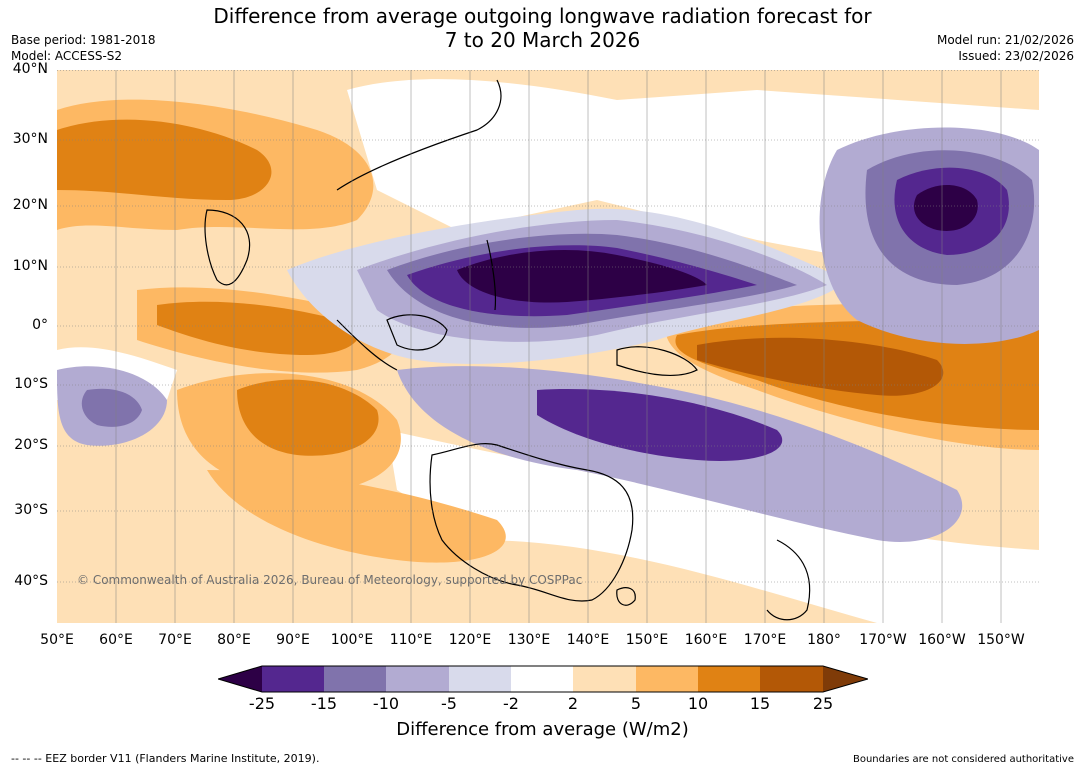 This screenshot has width=1085, height=770. I want to click on negative-region-australia-north-strong, so click(660, 425).